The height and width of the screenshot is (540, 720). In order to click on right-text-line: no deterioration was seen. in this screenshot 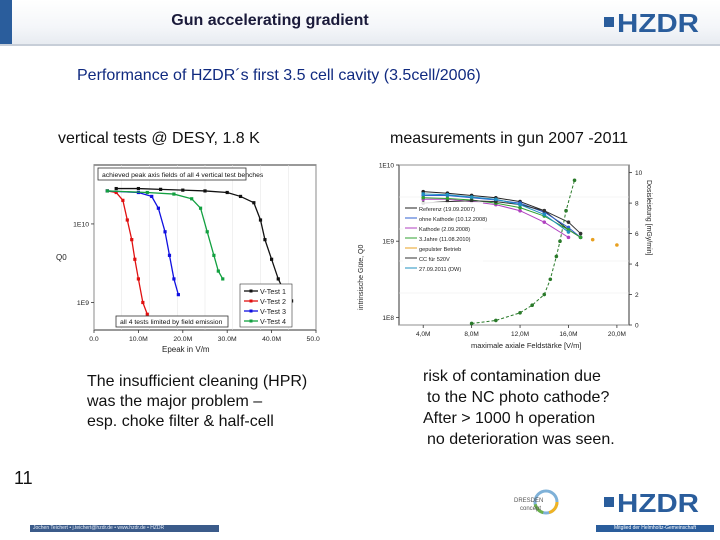, I will do `click(521, 439)`.